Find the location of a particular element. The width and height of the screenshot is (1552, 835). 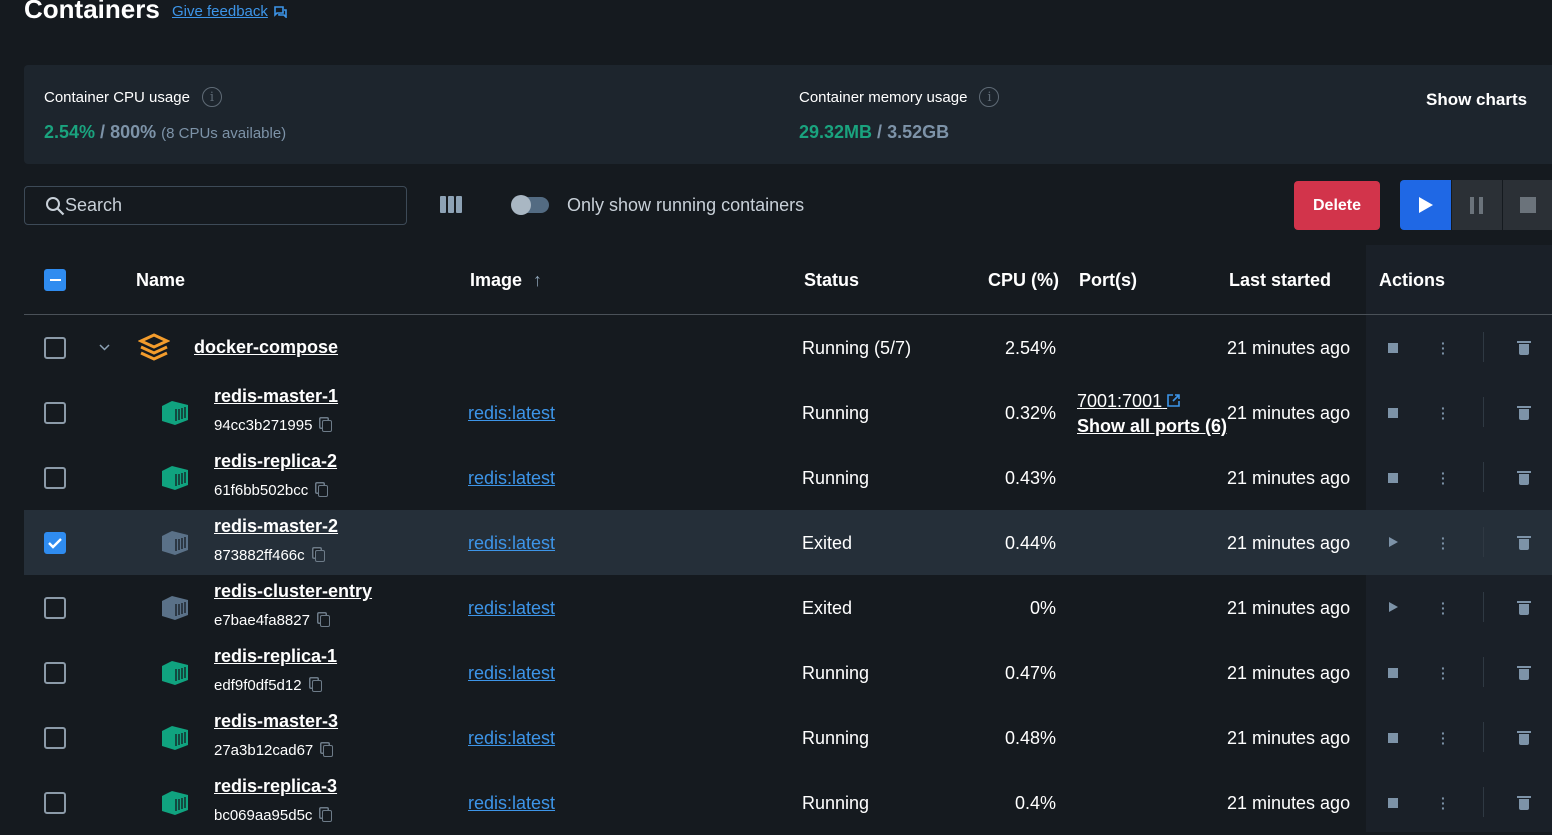

show-all-ports-link: Show all ports (6) is located at coordinates (1152, 426).